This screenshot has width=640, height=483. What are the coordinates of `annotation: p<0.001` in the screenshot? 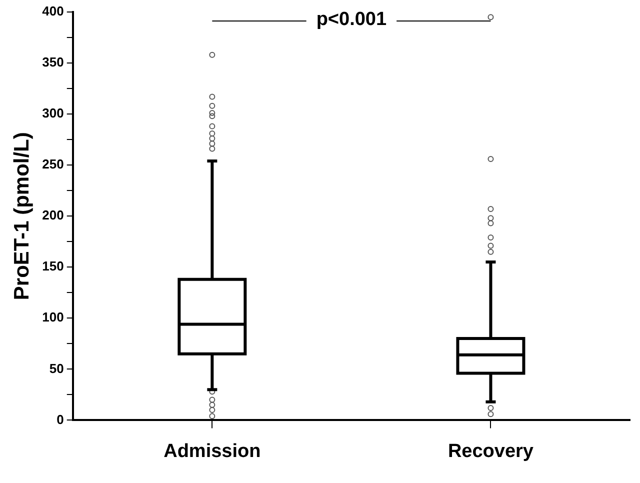 It's located at (351, 19).